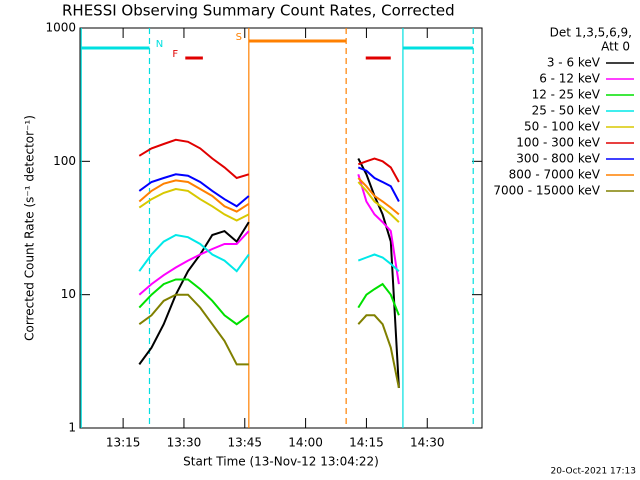  Describe the element at coordinates (558, 159) in the screenshot. I see `legend-label: 300 - 800 keV` at that location.